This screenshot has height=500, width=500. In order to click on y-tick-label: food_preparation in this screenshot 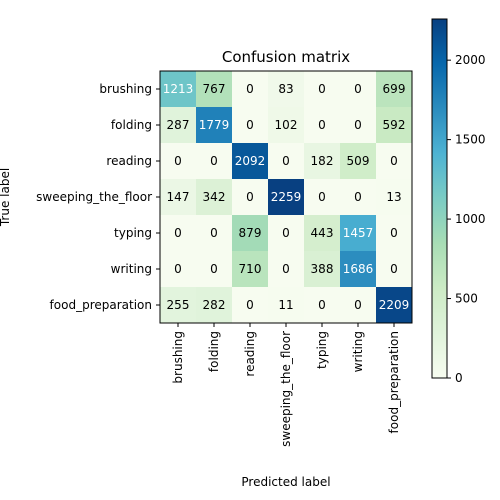, I will do `click(101, 305)`.